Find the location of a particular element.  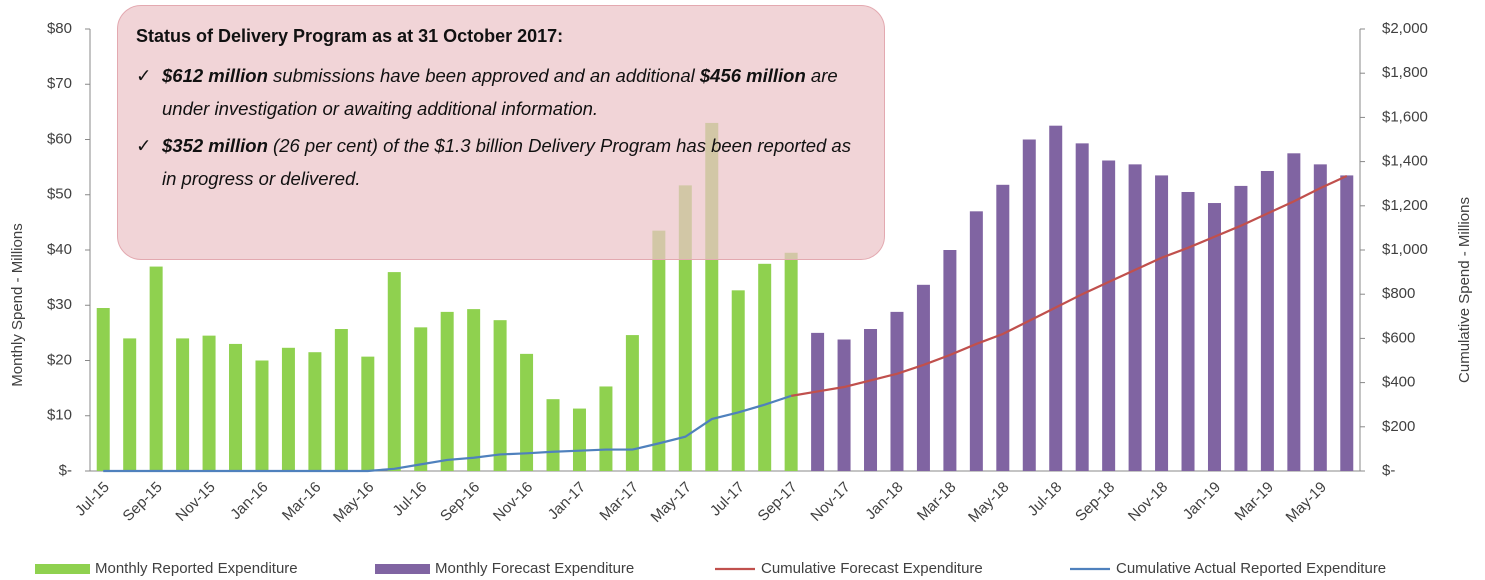

y-tick-label: $60 is located at coordinates (59, 138).